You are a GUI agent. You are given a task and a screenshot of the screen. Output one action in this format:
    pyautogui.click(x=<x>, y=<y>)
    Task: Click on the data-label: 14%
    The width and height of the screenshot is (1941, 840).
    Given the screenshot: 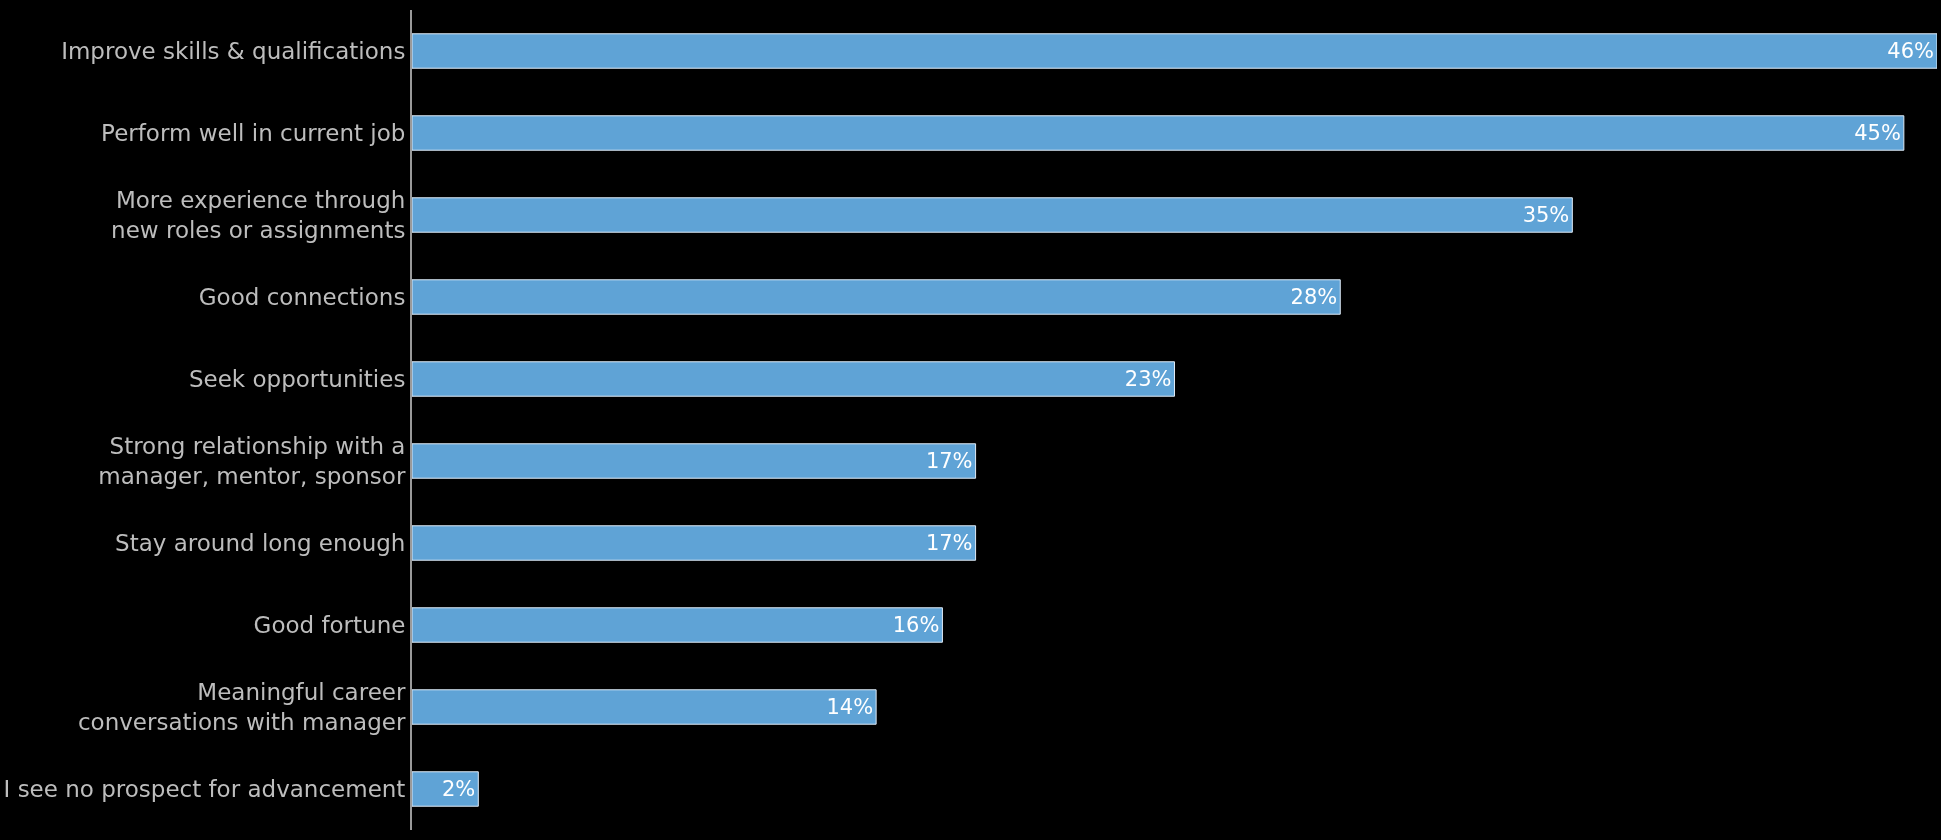 What is the action you would take?
    pyautogui.click(x=850, y=707)
    